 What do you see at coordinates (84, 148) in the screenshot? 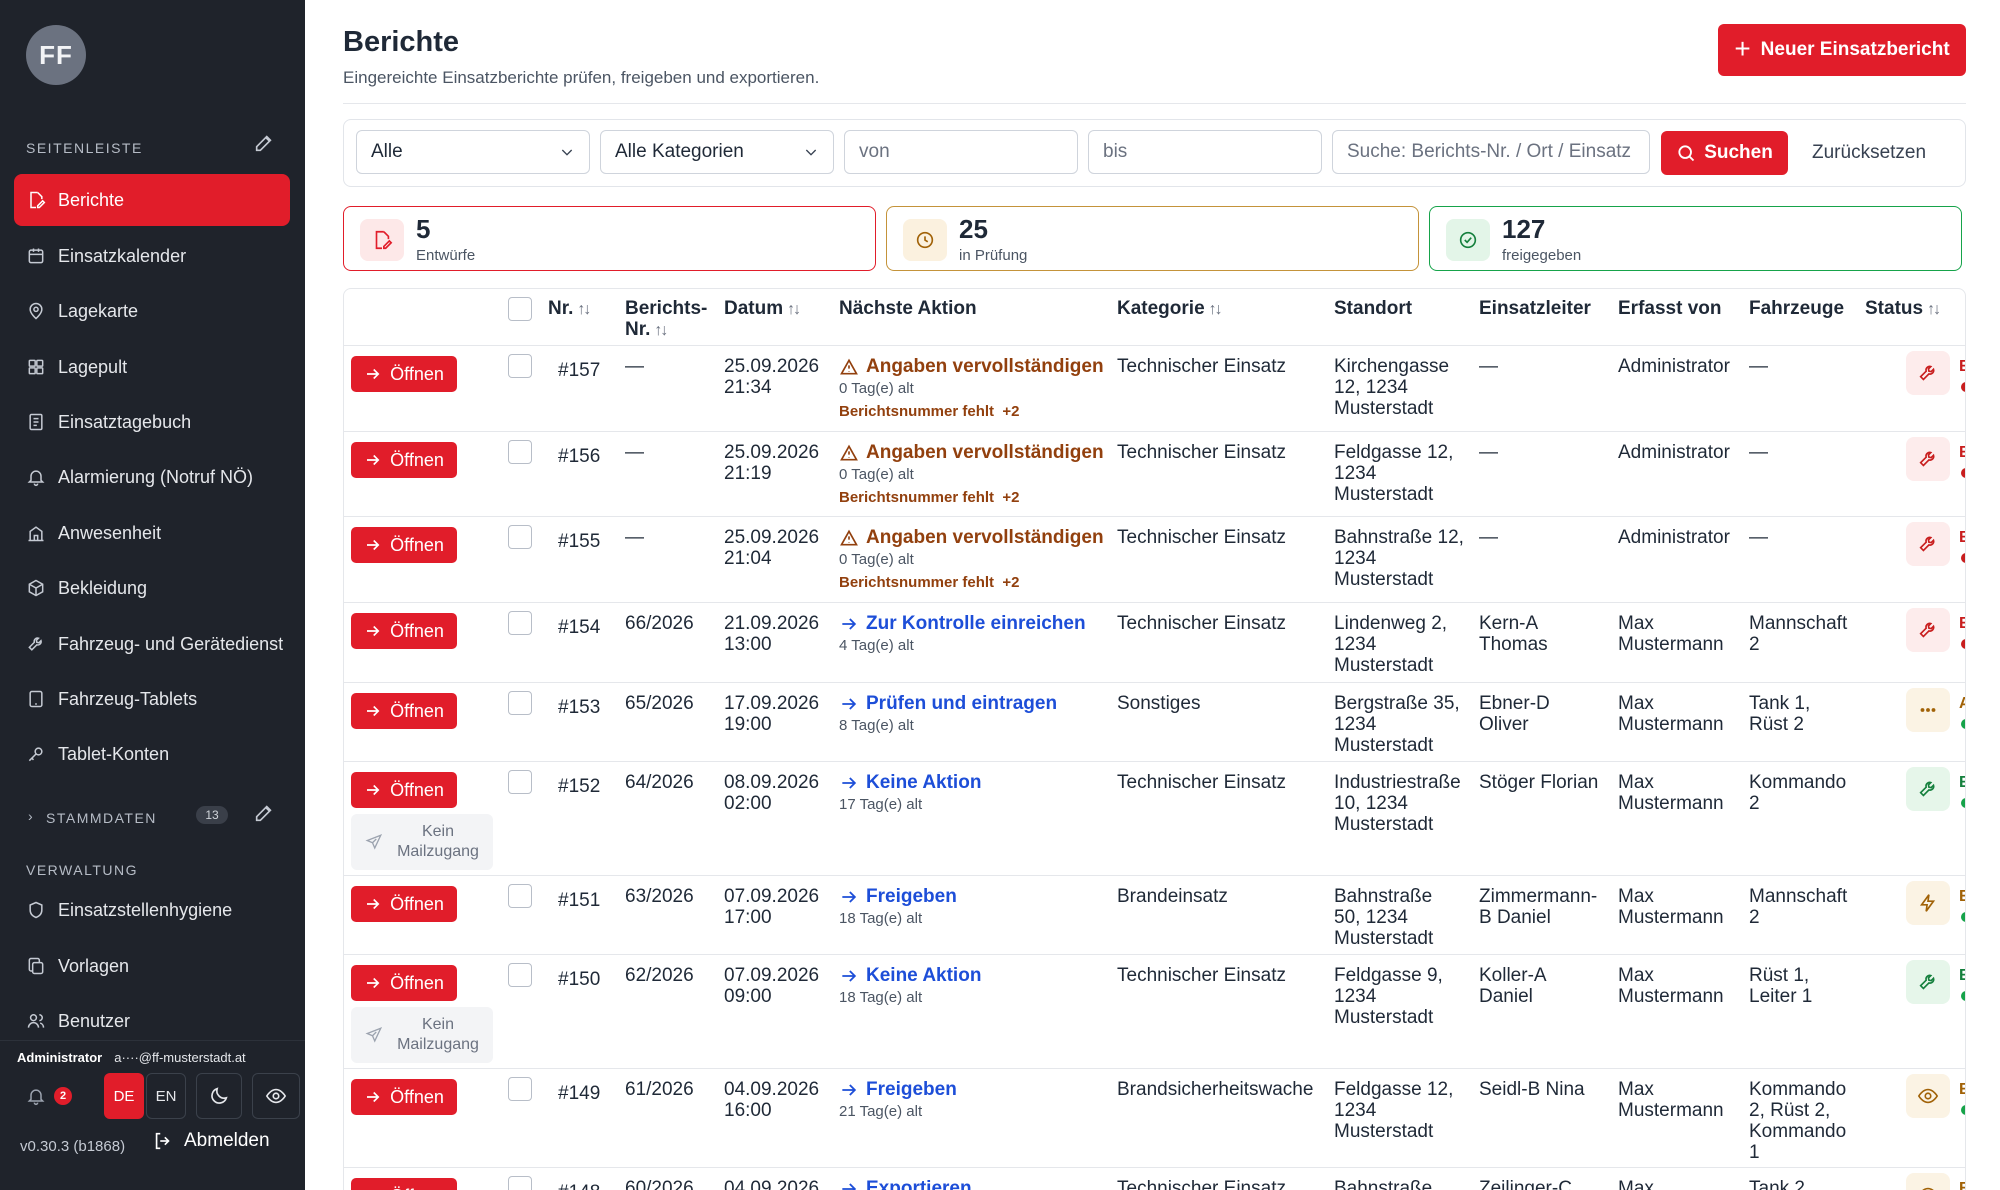
I see `section-label-sidebar: SEITENLEISTE` at bounding box center [84, 148].